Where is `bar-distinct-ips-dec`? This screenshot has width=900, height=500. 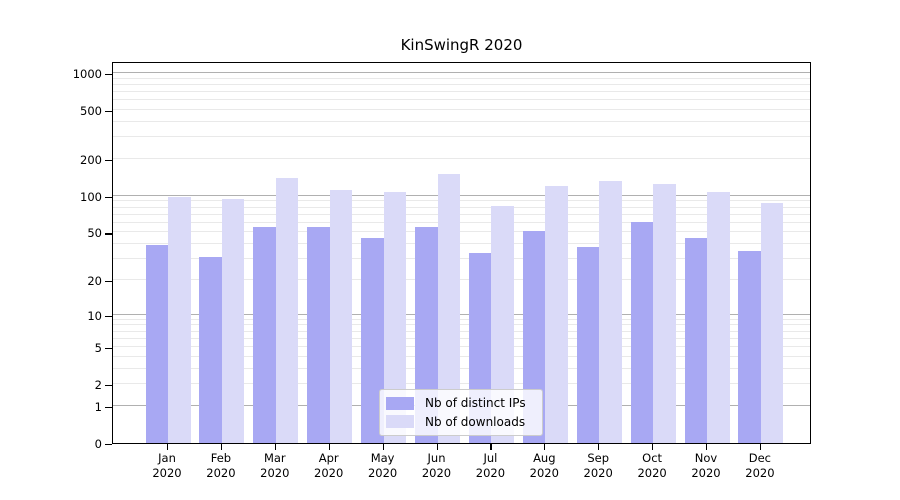 bar-distinct-ips-dec is located at coordinates (749, 347).